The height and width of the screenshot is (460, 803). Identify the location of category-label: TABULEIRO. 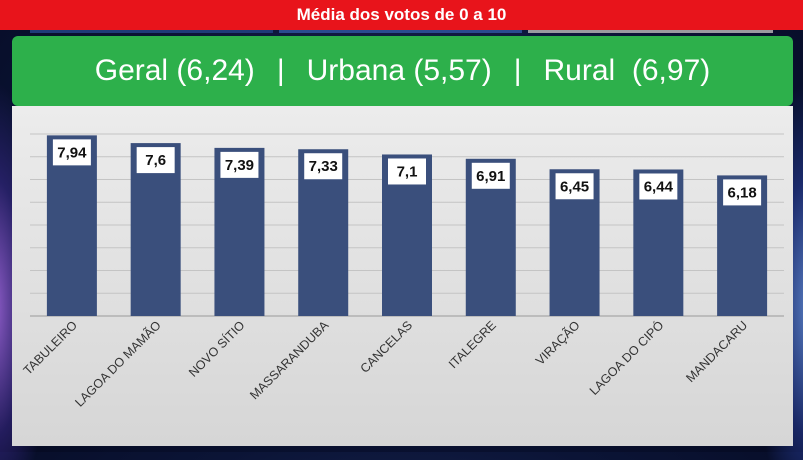
(51, 348).